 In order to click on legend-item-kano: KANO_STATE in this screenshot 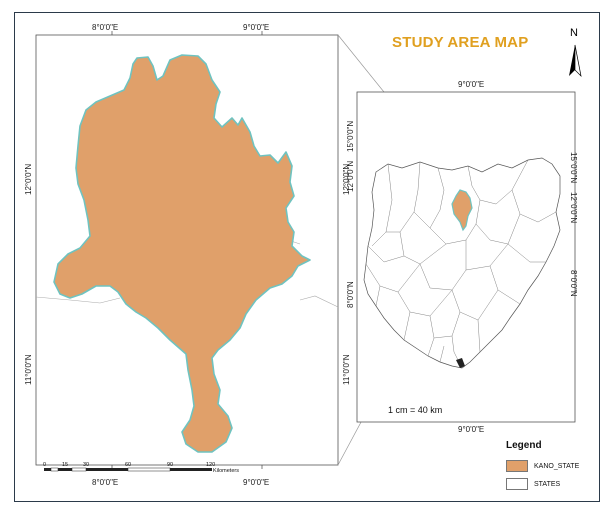, I will do `click(542, 466)`.